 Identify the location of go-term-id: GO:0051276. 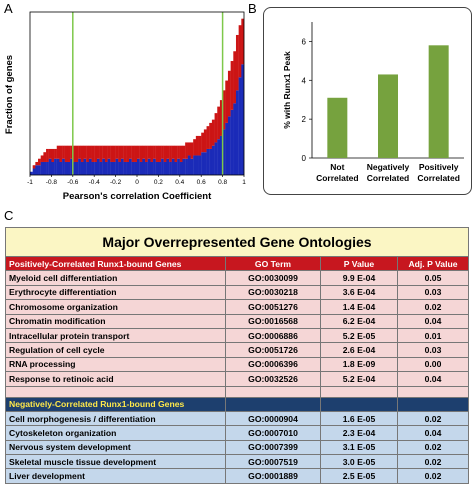
(273, 307).